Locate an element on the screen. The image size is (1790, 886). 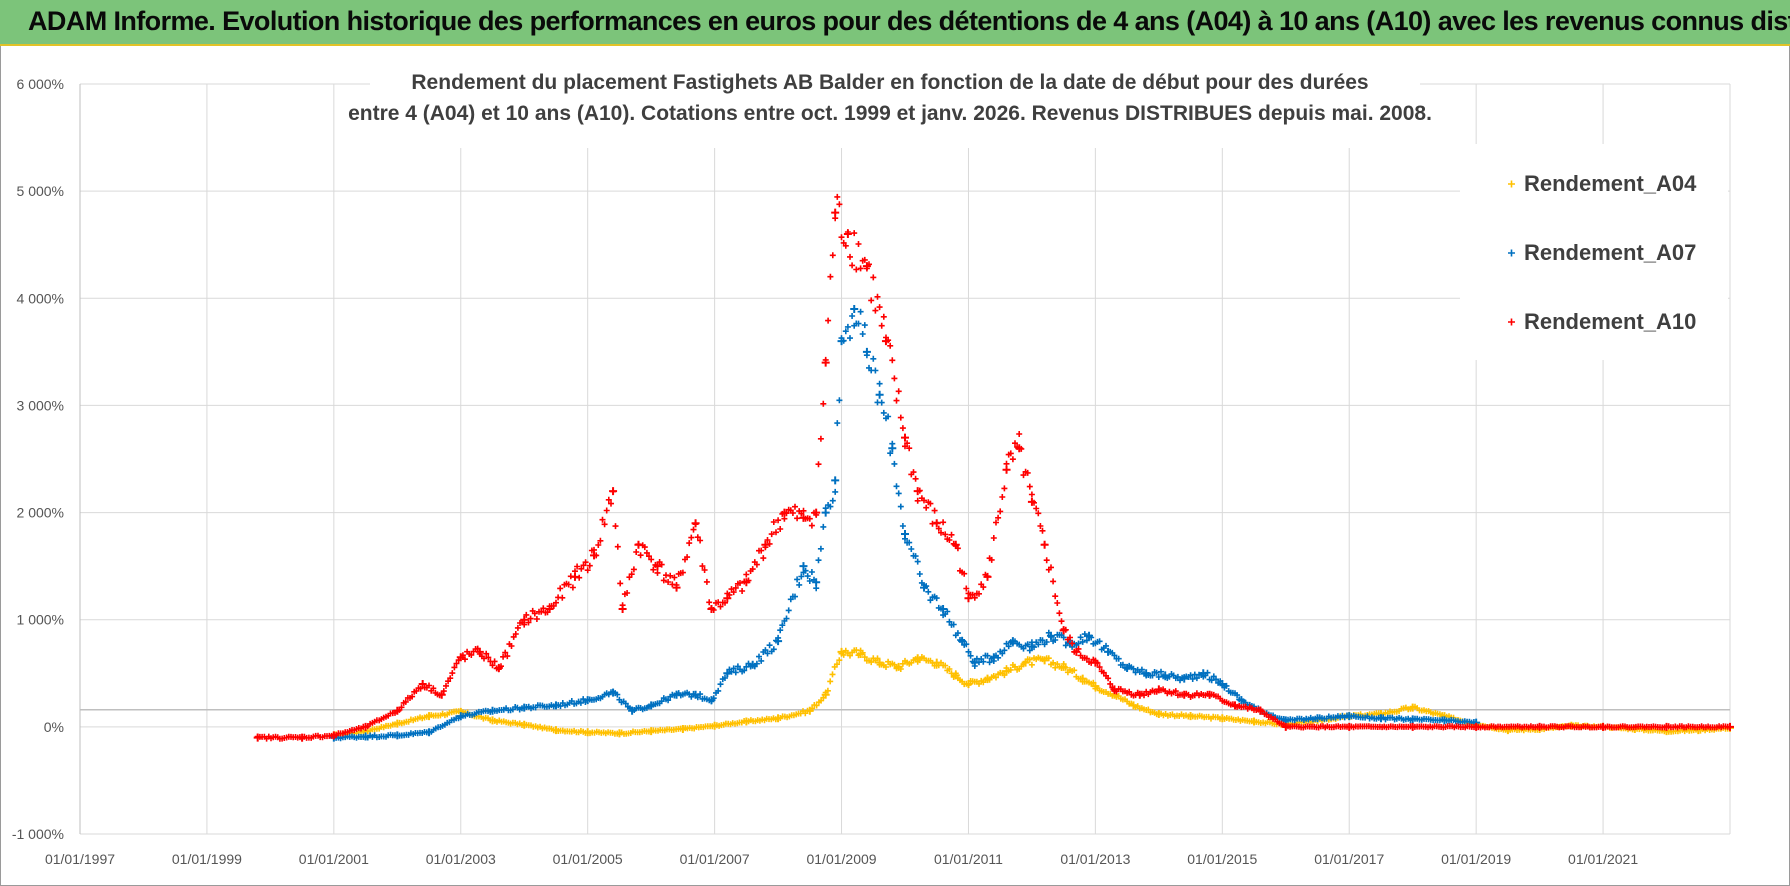
x-tick-label: 01/01/2013 is located at coordinates (1095, 859).